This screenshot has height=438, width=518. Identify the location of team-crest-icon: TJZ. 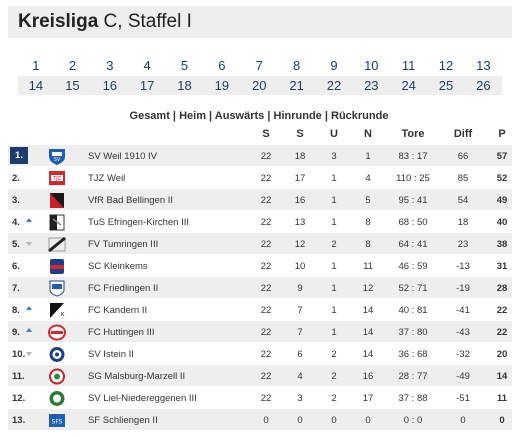
(57, 178).